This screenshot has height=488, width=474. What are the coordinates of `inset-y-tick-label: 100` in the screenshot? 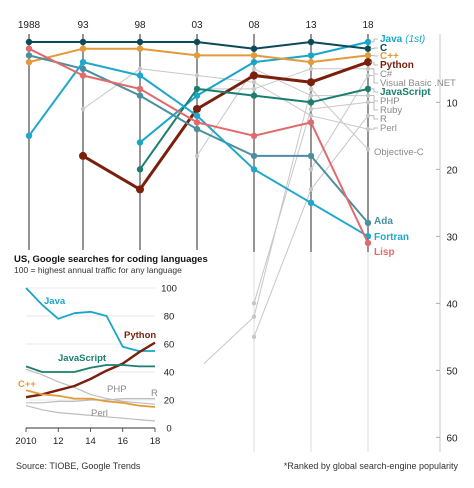 It's located at (169, 289).